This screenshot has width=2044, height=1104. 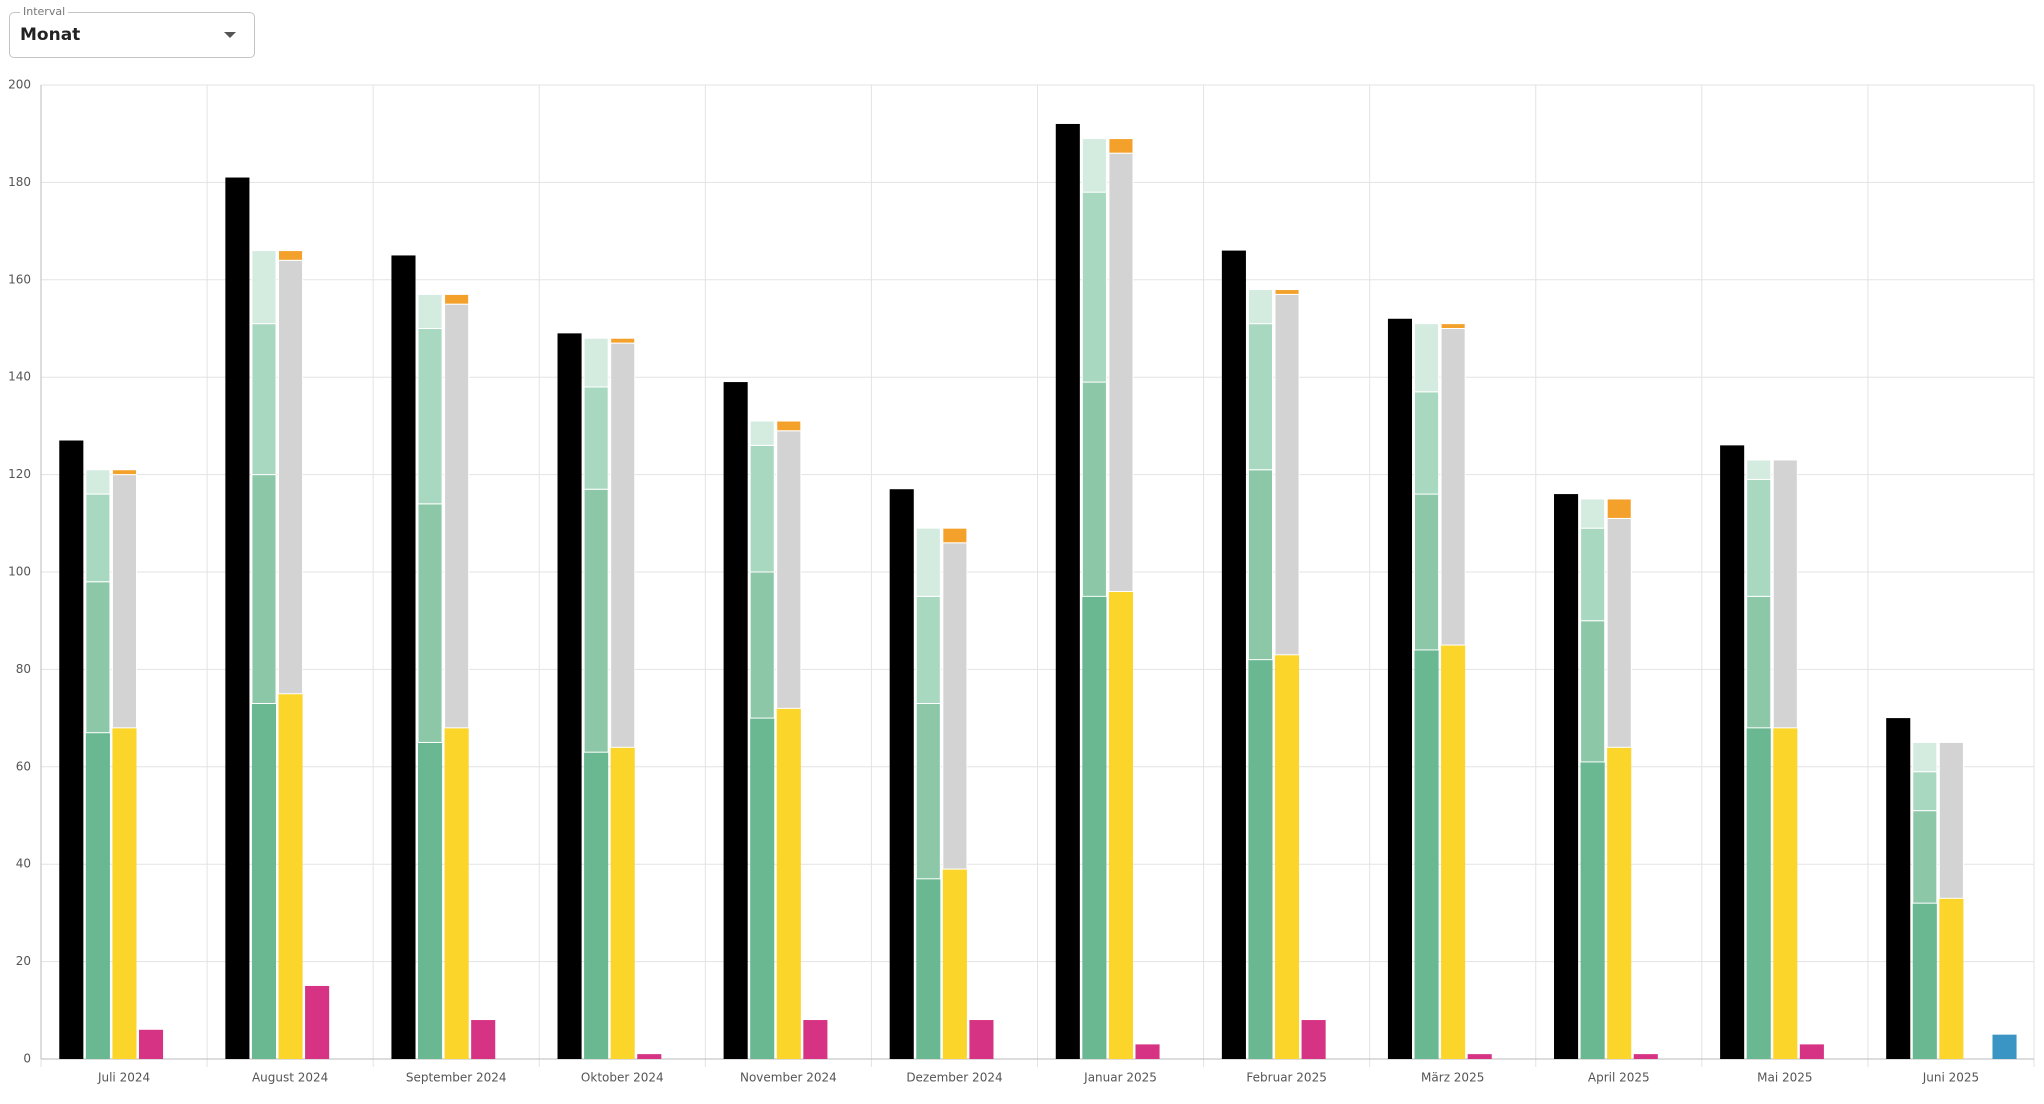 I want to click on y-tick-label: 140, so click(x=19, y=377).